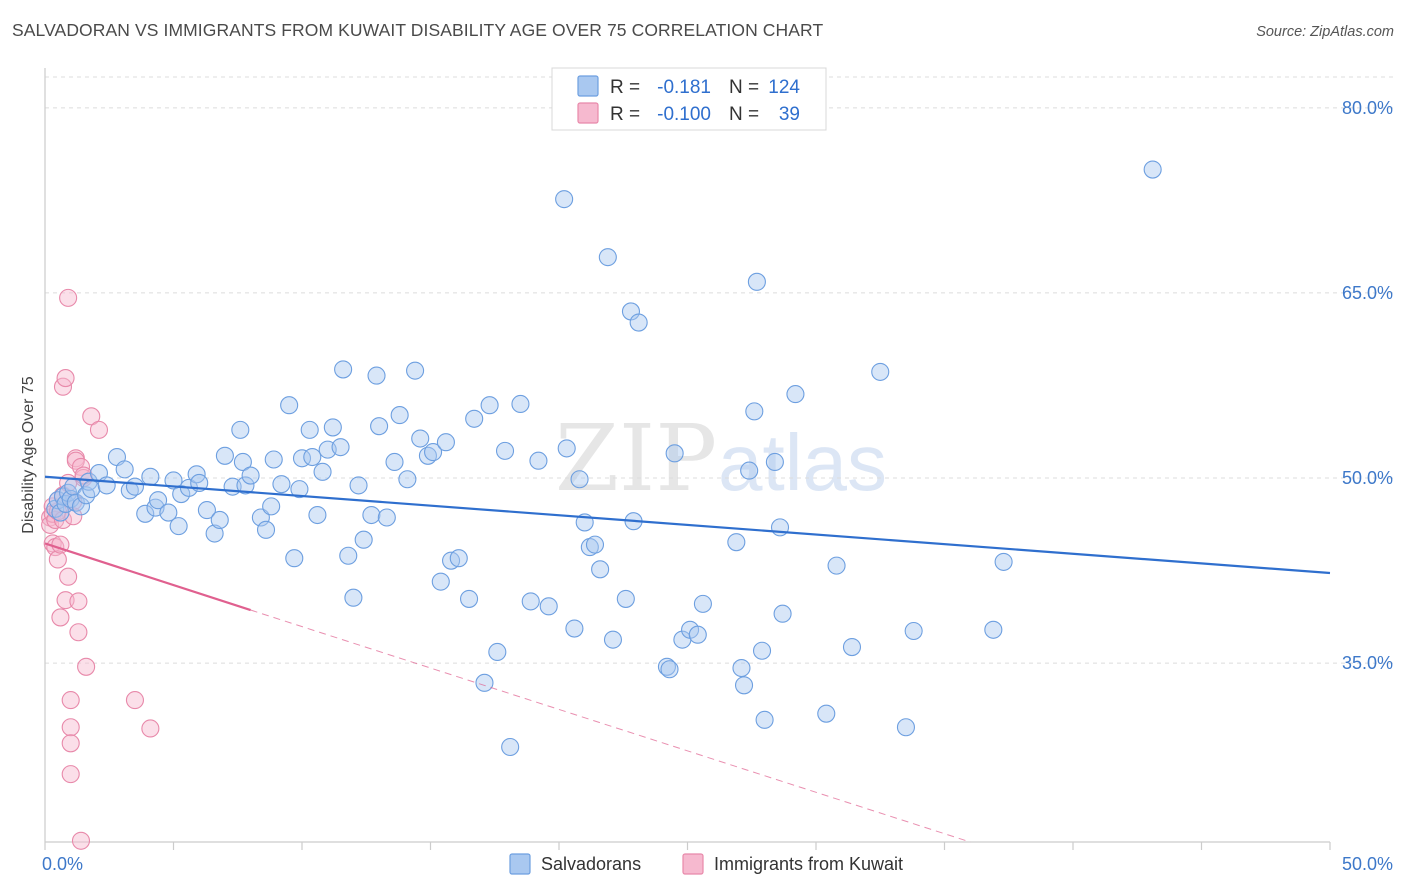 The image size is (1406, 892). I want to click on chart-source: Source: ZipAtlas.com, so click(1325, 32).